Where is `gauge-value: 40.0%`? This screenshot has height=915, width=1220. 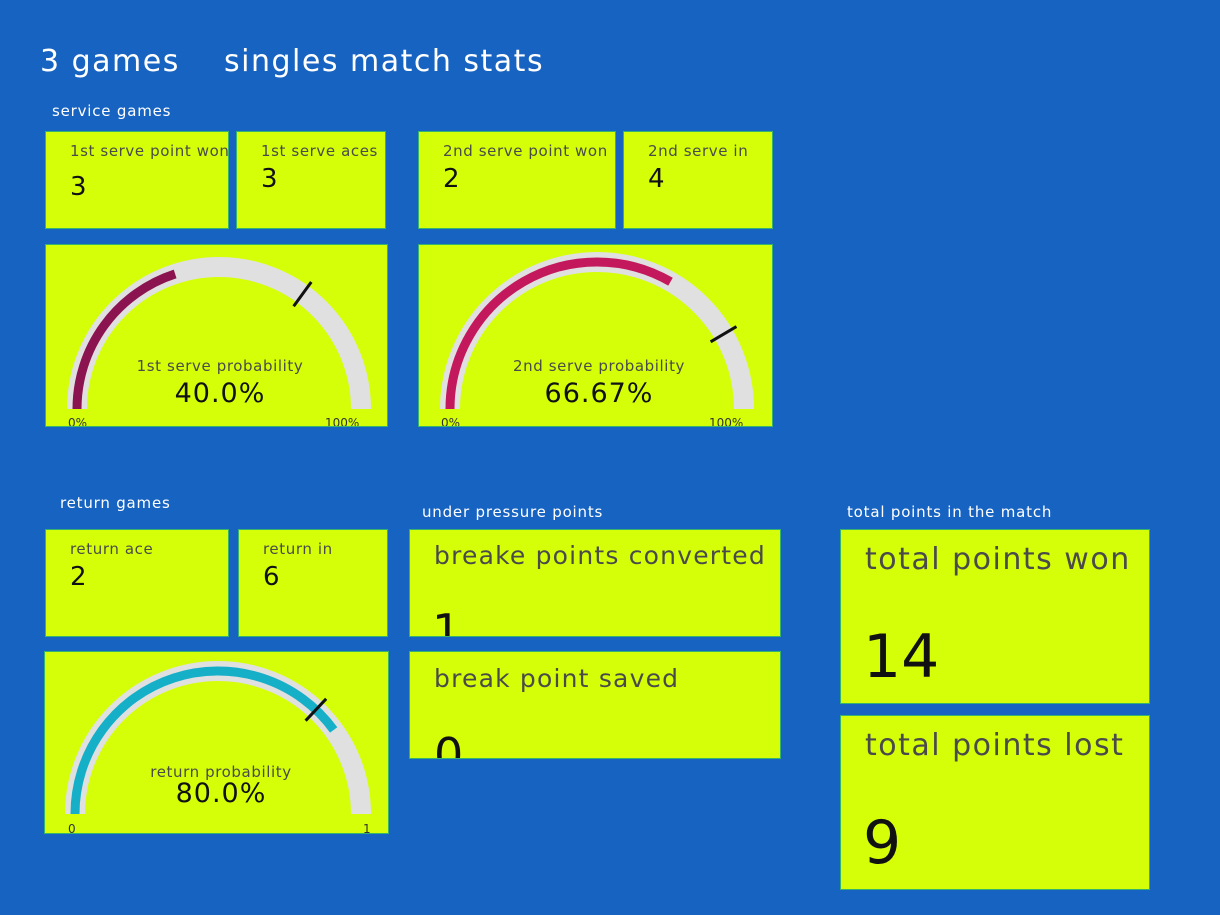
gauge-value: 40.0% is located at coordinates (220, 393).